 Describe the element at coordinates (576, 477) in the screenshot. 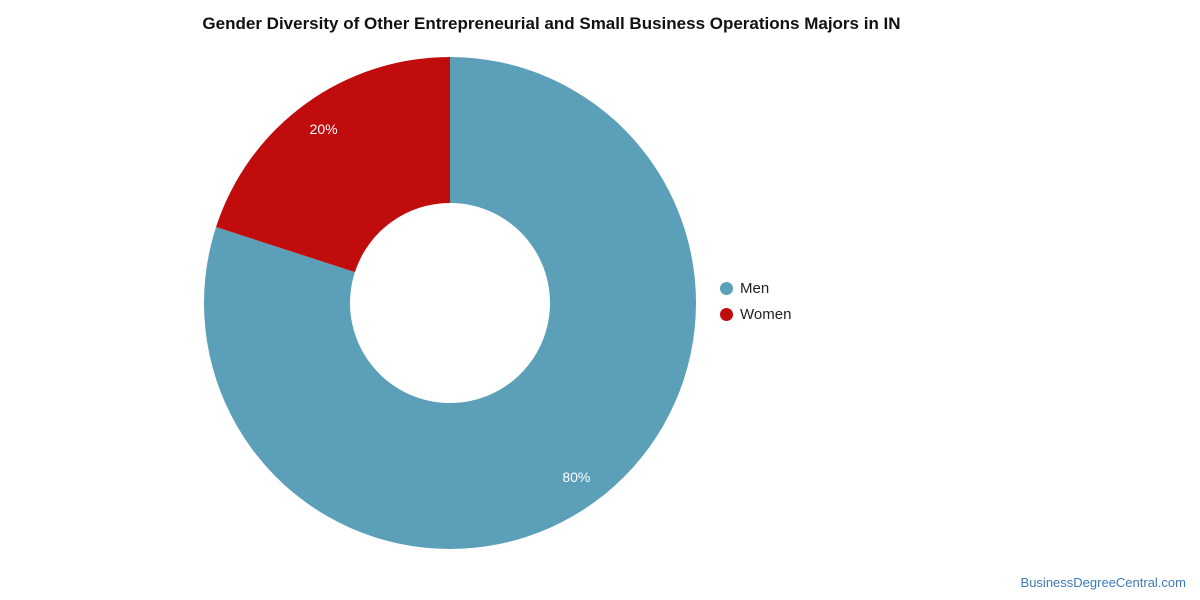

I see `slice-label-men: 80%` at that location.